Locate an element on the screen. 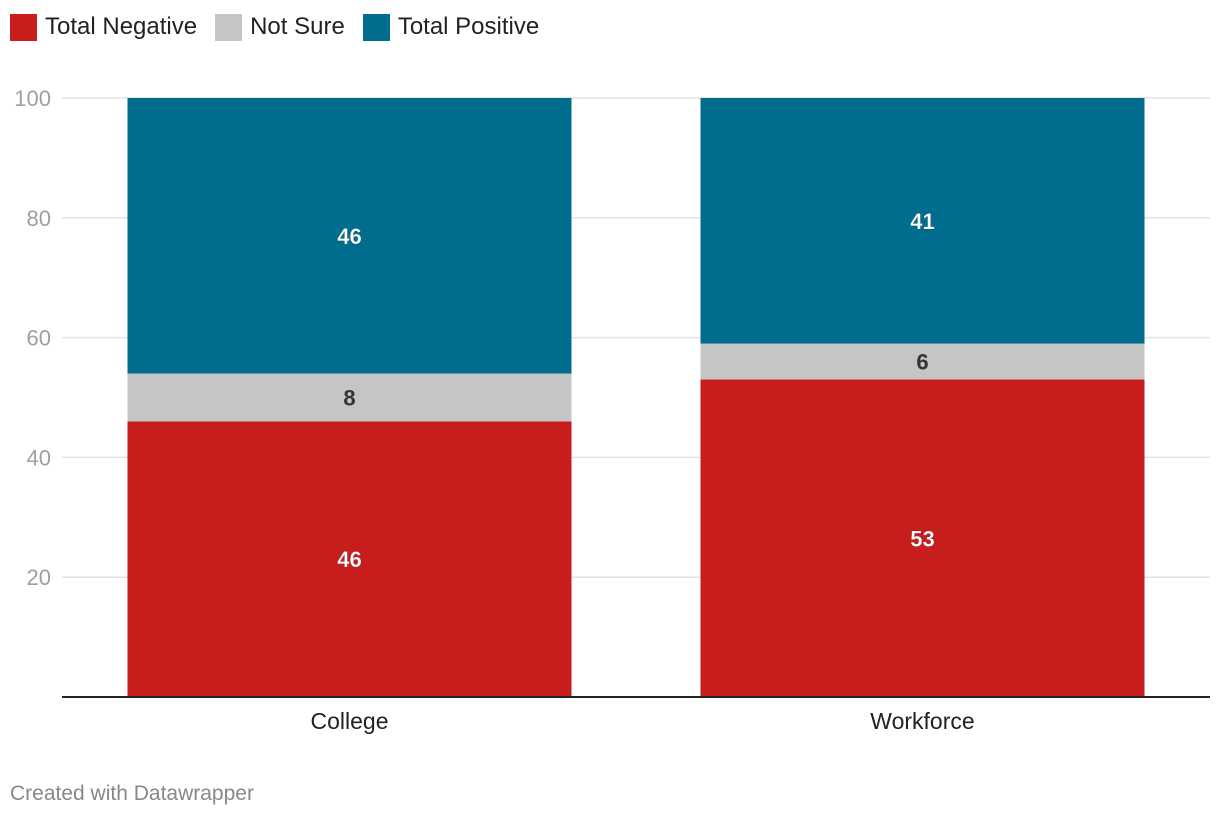  y-tick-label: 40 is located at coordinates (39, 457).